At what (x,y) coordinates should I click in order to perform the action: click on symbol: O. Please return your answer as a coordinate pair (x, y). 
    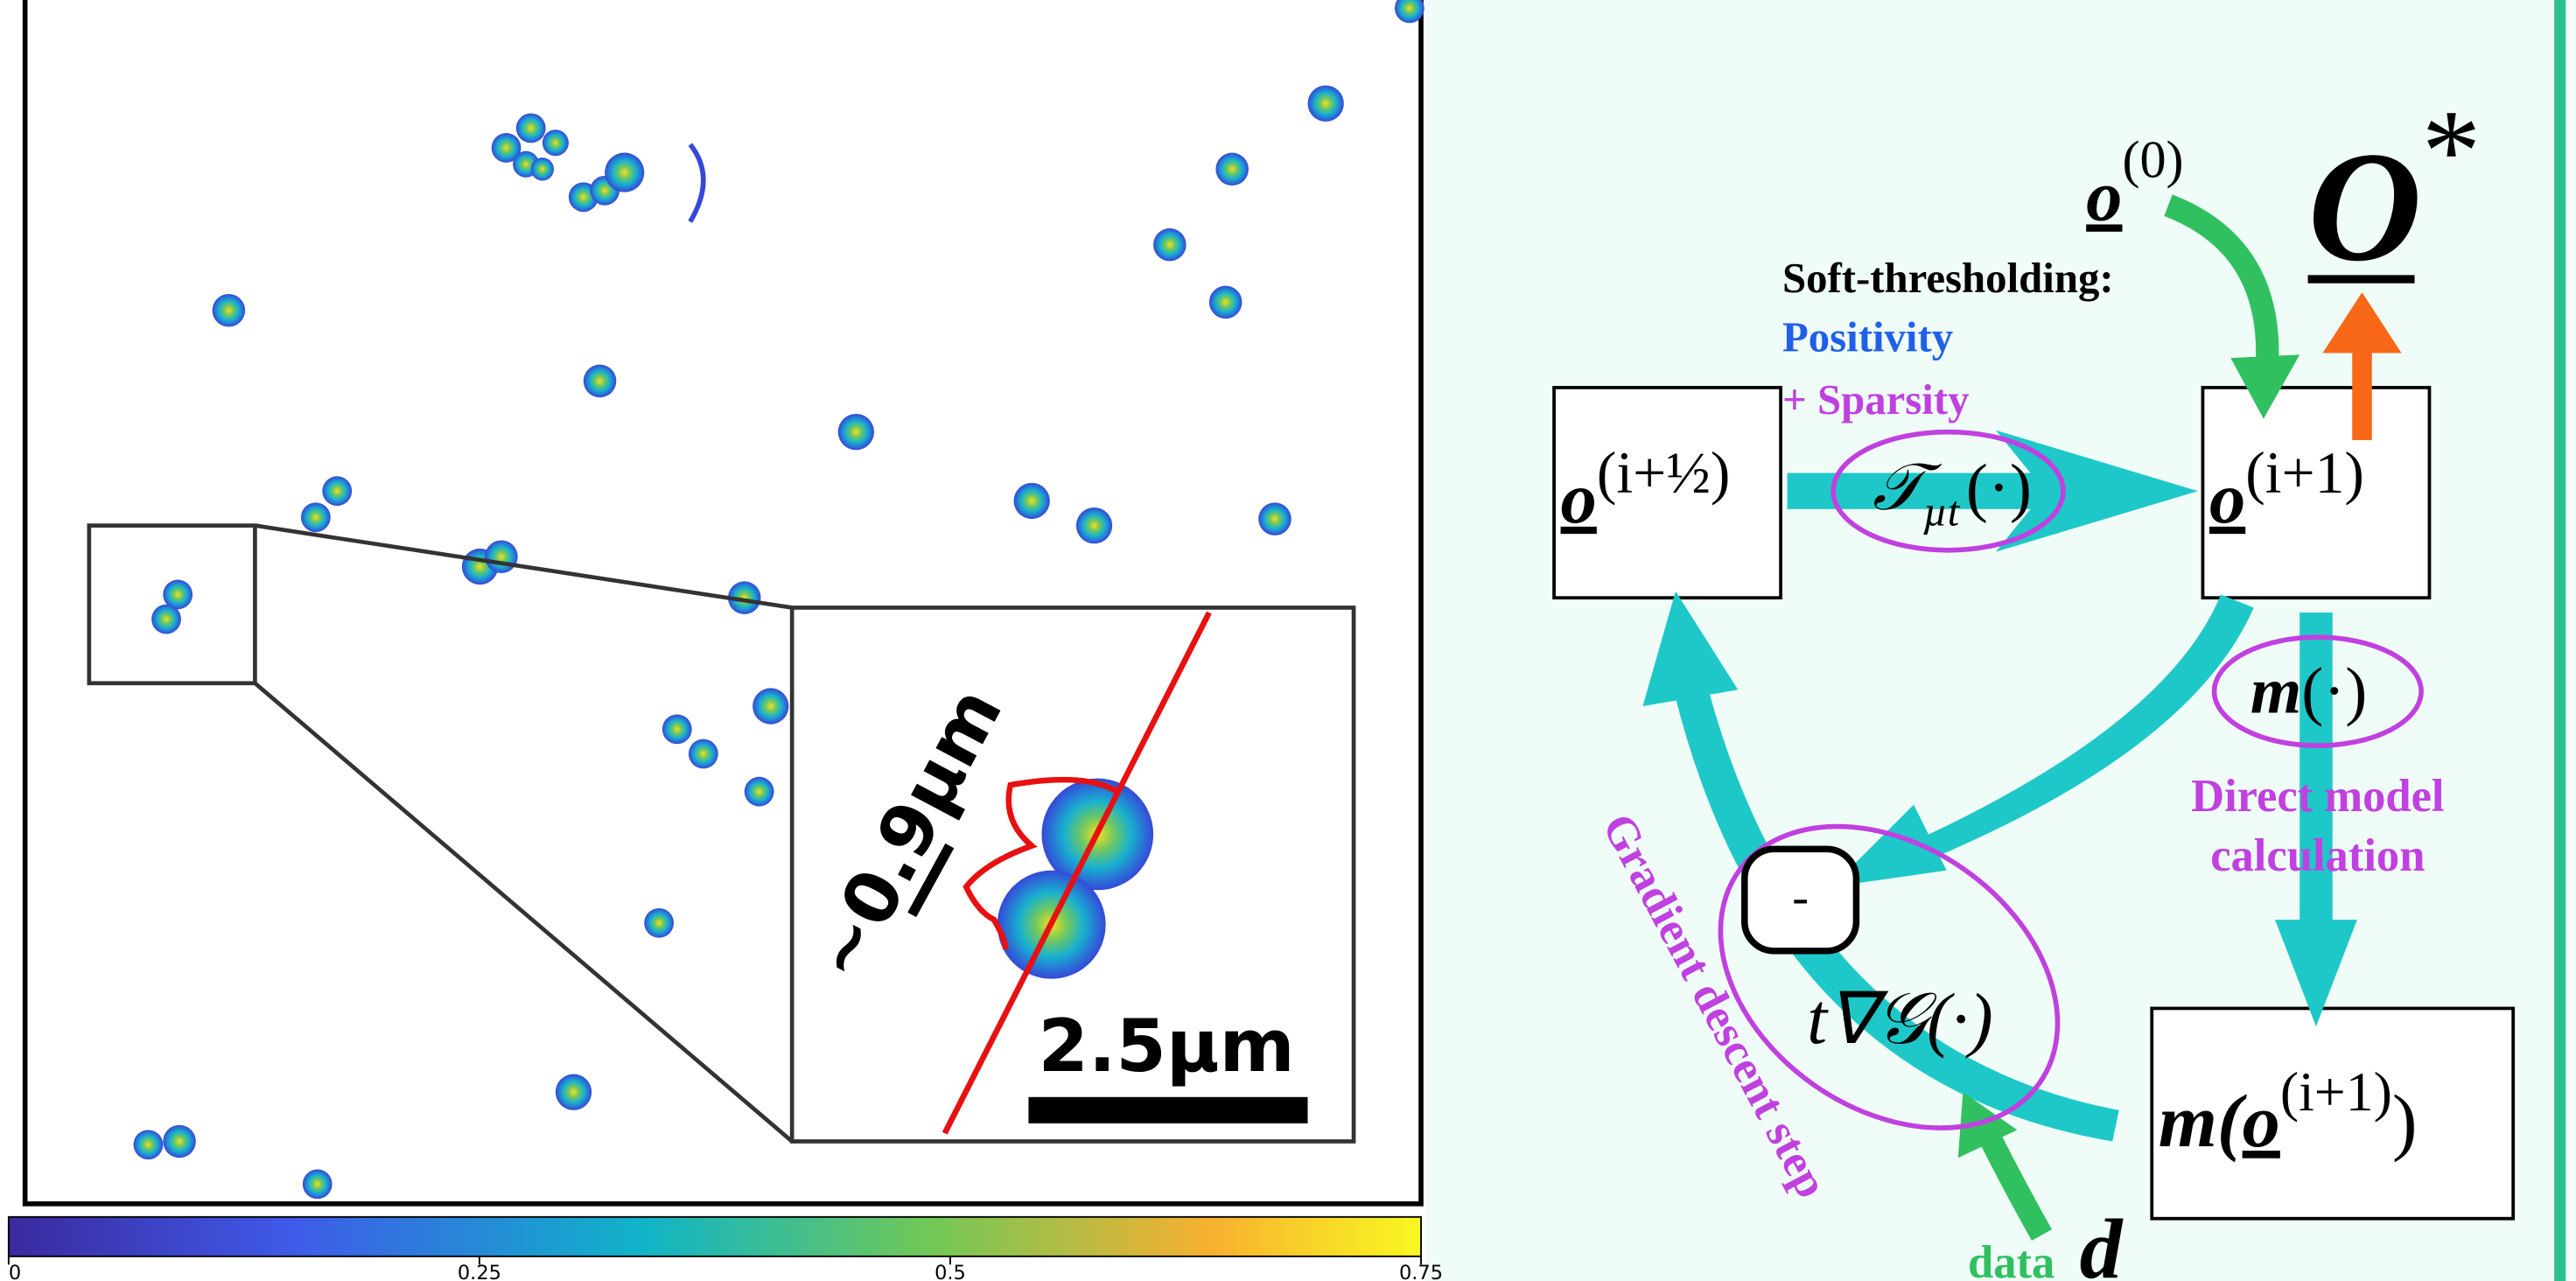
    Looking at the image, I should click on (2365, 206).